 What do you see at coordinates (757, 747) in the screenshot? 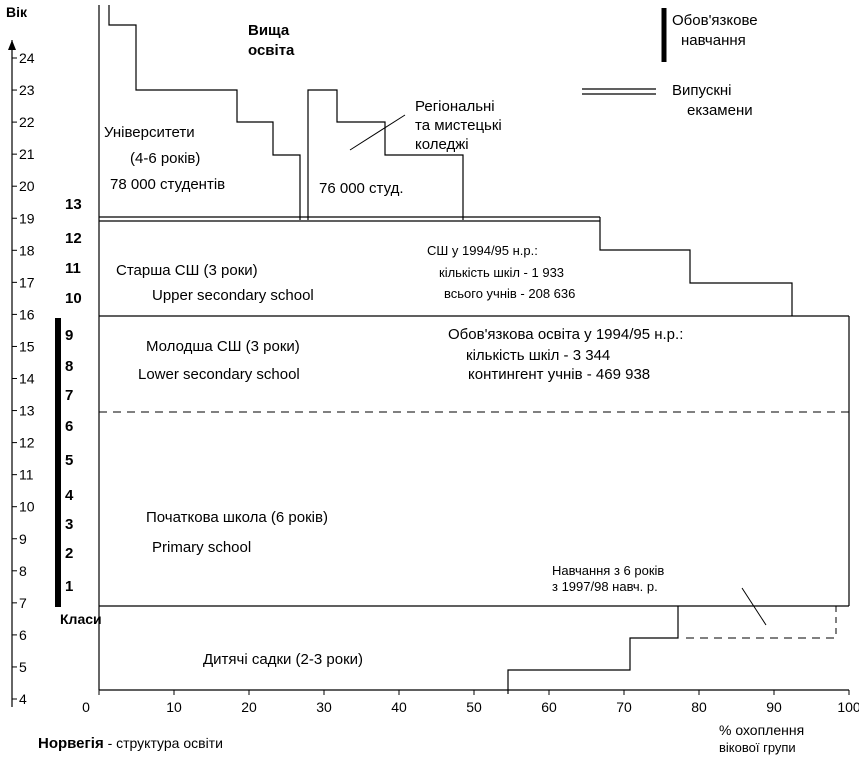
I see `x-axis-label-line2: вікової групи` at bounding box center [757, 747].